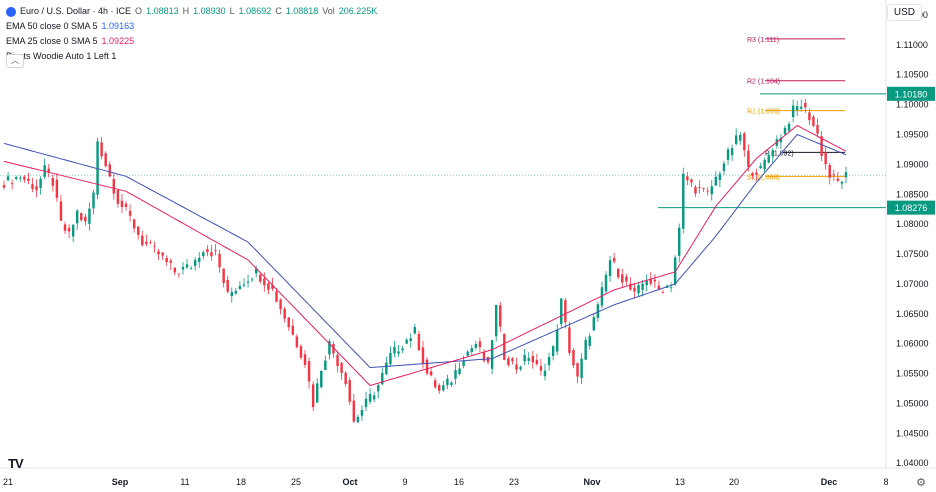 This screenshot has height=492, width=936. I want to click on open-label: O, so click(139, 11).